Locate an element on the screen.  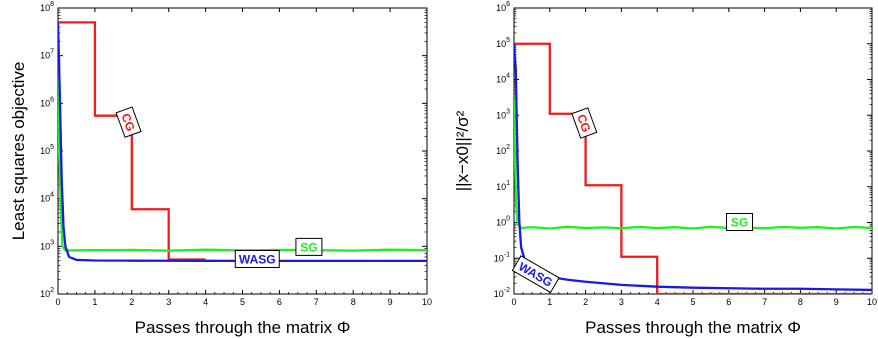
y-tick-label: 10⁰ is located at coordinates (503, 222).